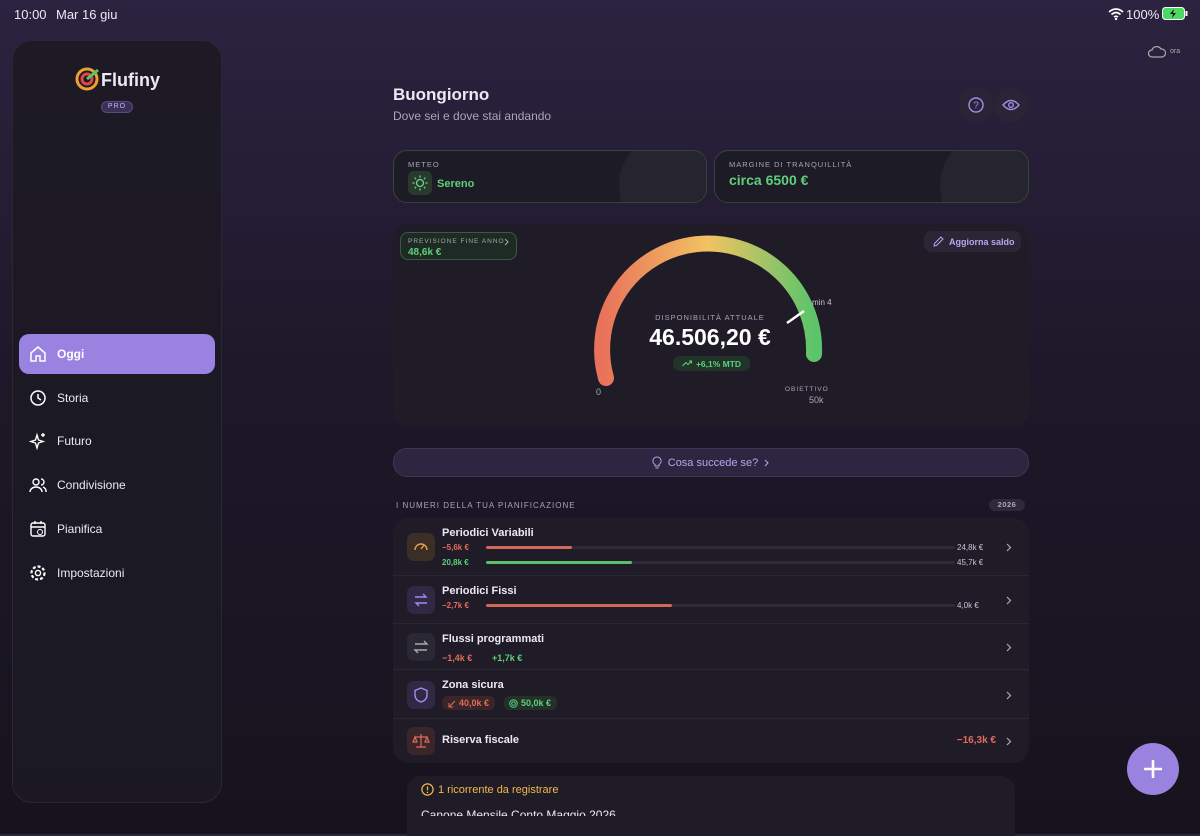 The height and width of the screenshot is (836, 1200). I want to click on year-badge: 2026, so click(1007, 505).